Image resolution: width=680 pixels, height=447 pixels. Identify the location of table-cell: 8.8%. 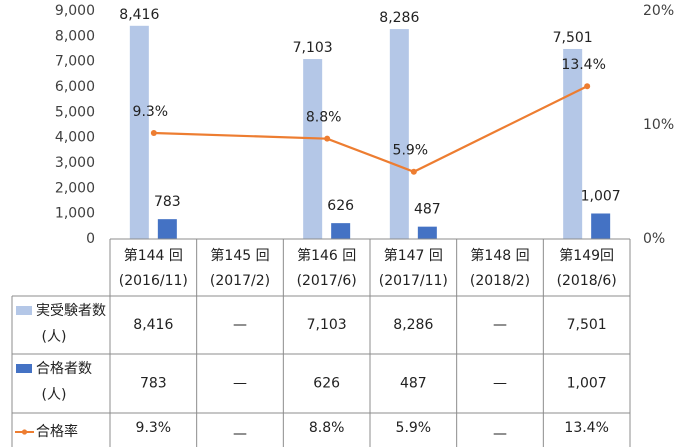
(327, 428).